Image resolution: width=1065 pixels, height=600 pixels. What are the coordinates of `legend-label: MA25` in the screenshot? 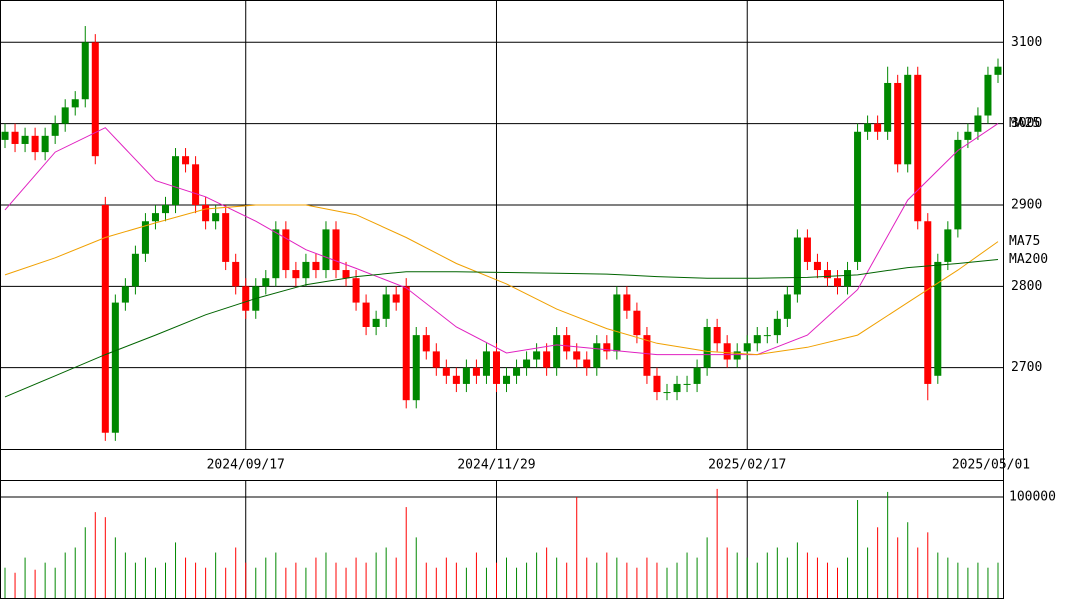 It's located at (1024, 123).